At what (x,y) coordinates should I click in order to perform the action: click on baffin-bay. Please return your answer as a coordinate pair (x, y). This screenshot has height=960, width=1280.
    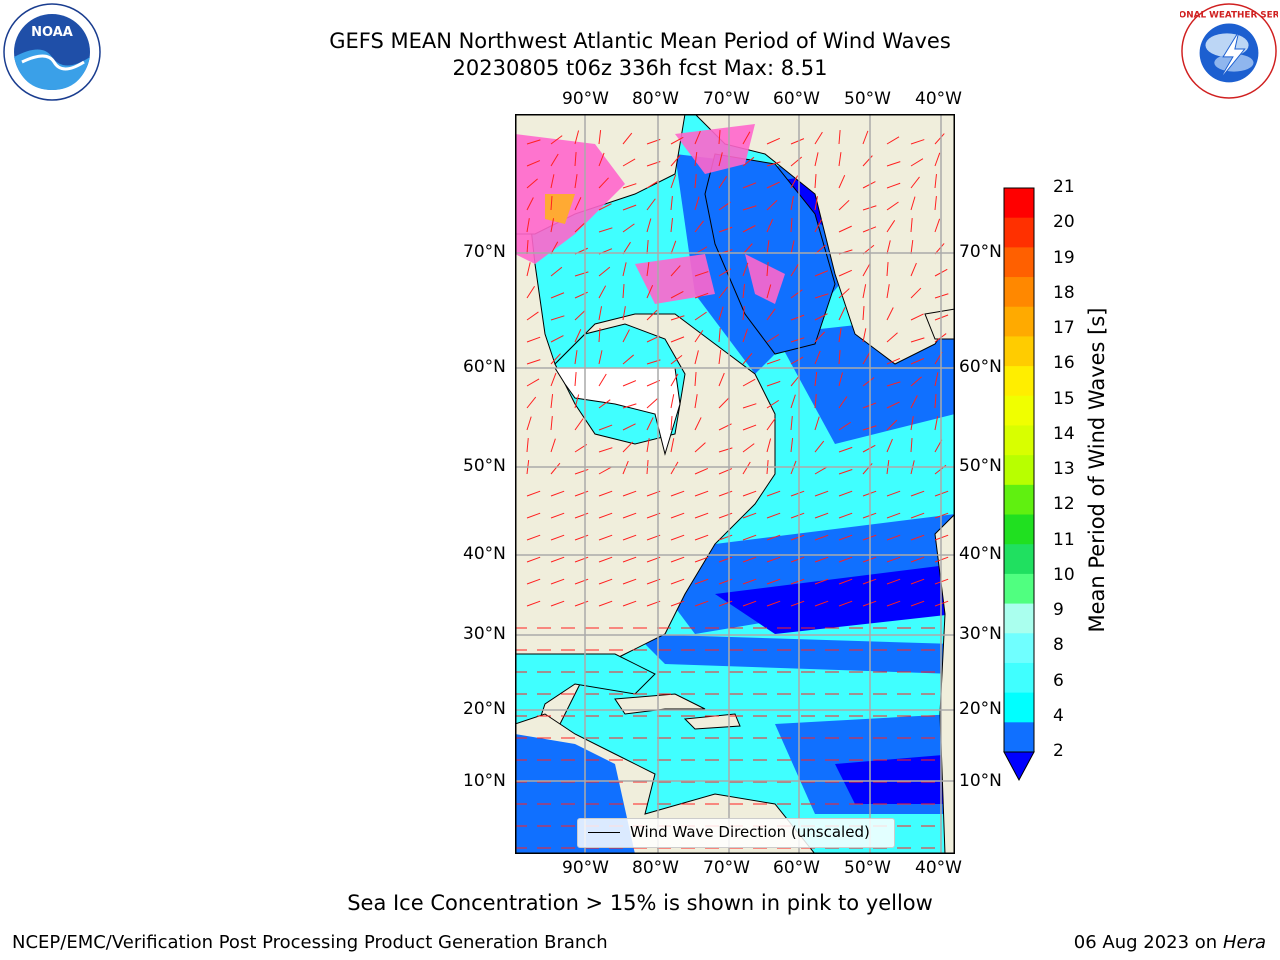
    Looking at the image, I should click on (770, 254).